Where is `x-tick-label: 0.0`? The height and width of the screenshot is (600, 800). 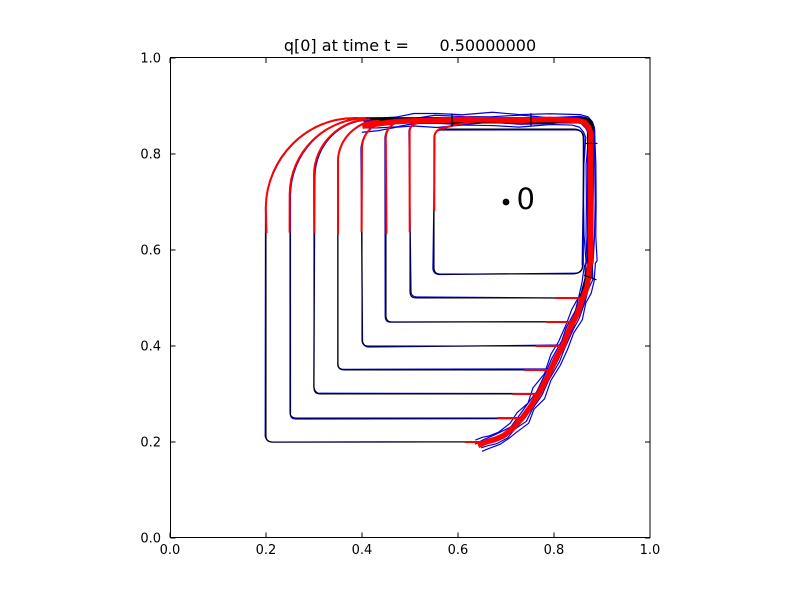 x-tick-label: 0.0 is located at coordinates (170, 550).